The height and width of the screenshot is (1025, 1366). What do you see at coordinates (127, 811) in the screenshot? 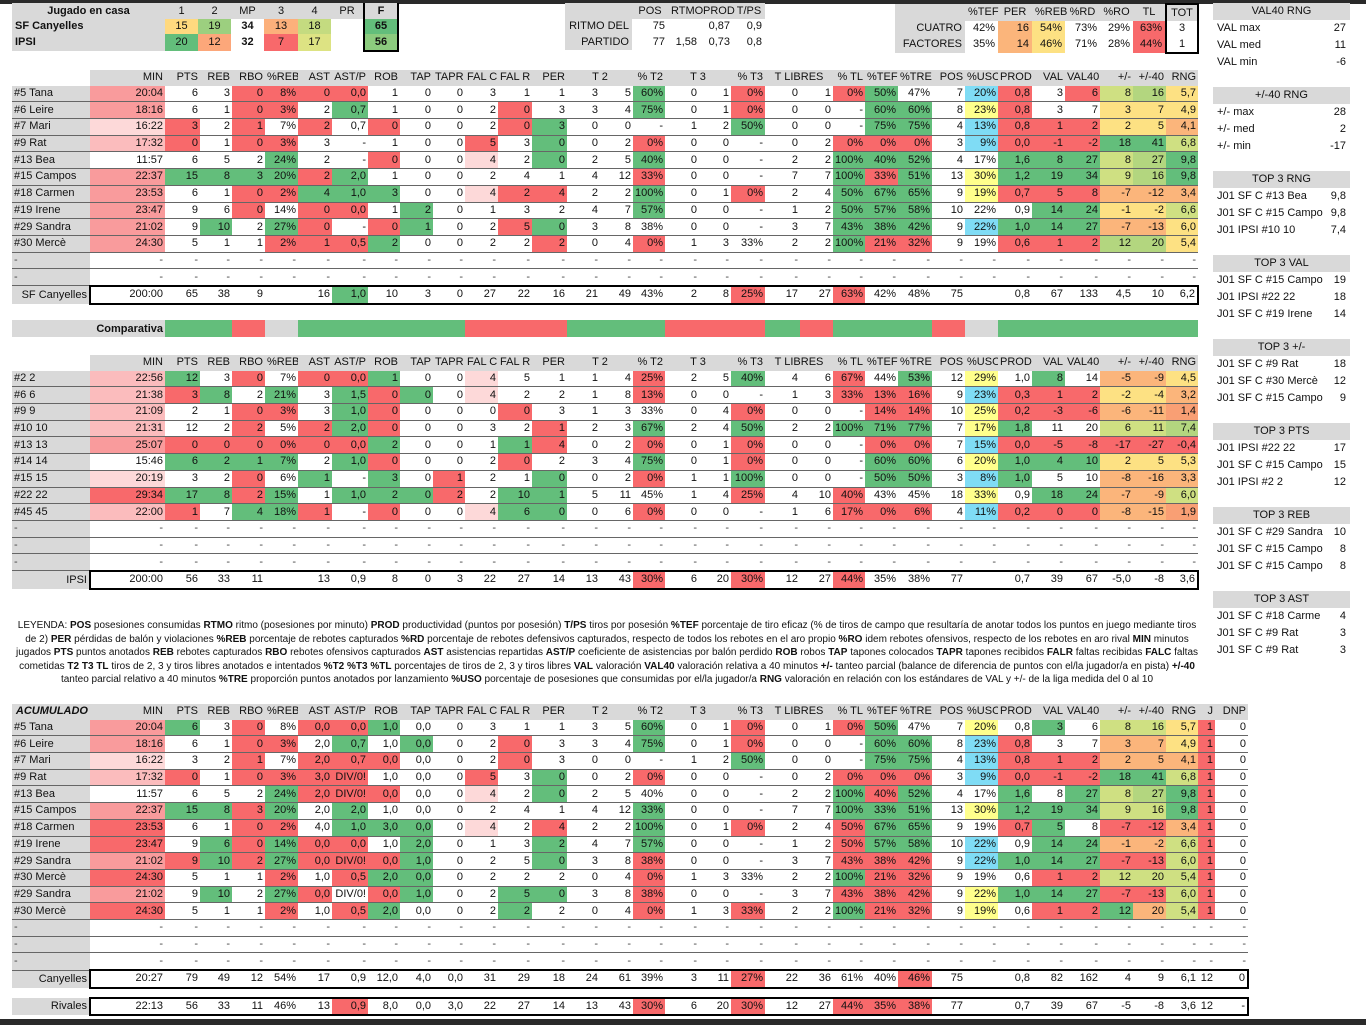
I see `stat-cell: 22:37` at bounding box center [127, 811].